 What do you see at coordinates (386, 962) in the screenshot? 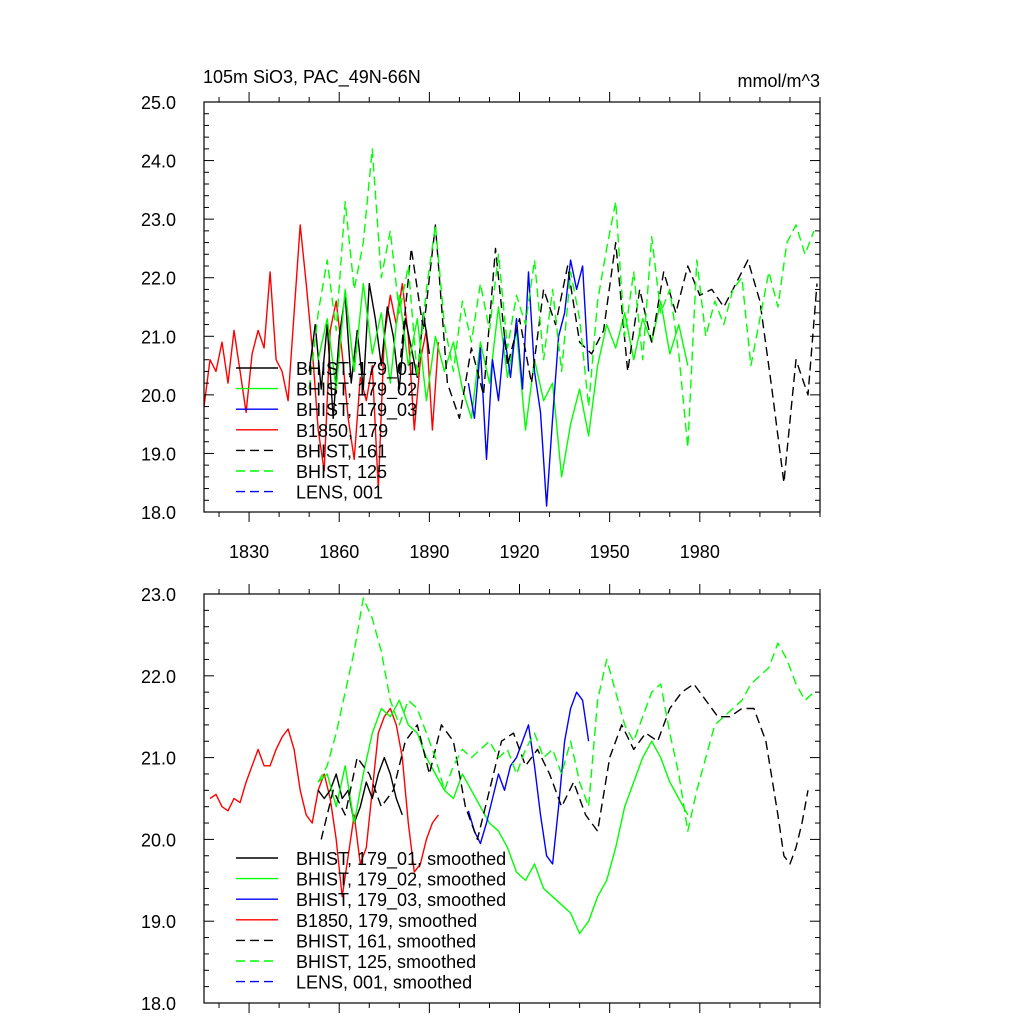
I see `legend-label: BHIST, 125, smoothed` at bounding box center [386, 962].